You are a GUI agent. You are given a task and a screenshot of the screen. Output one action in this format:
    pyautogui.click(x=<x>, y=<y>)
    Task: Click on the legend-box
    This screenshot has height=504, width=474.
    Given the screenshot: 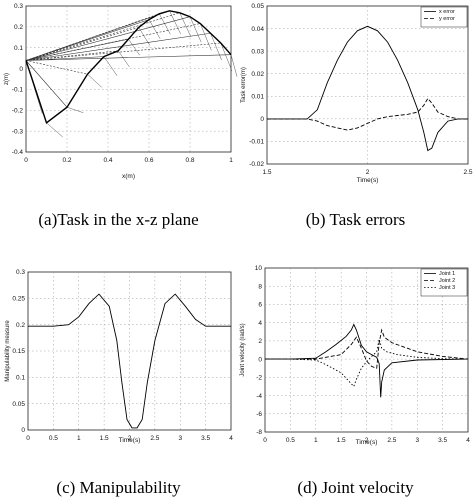 What is the action you would take?
    pyautogui.click(x=444, y=17)
    